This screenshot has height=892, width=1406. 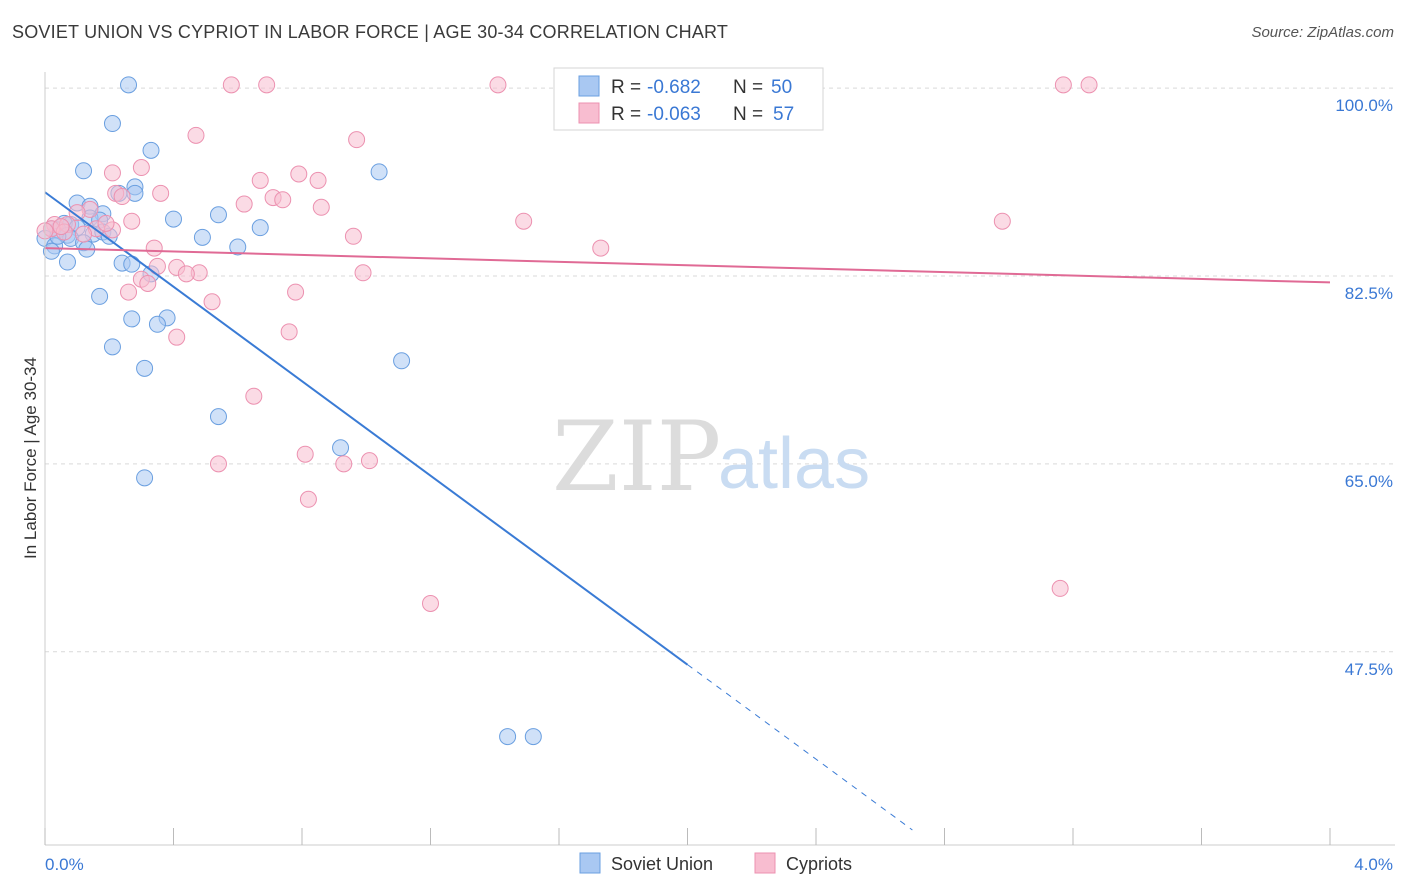 I want to click on legend-cypriot-swatch, so click(x=589, y=113).